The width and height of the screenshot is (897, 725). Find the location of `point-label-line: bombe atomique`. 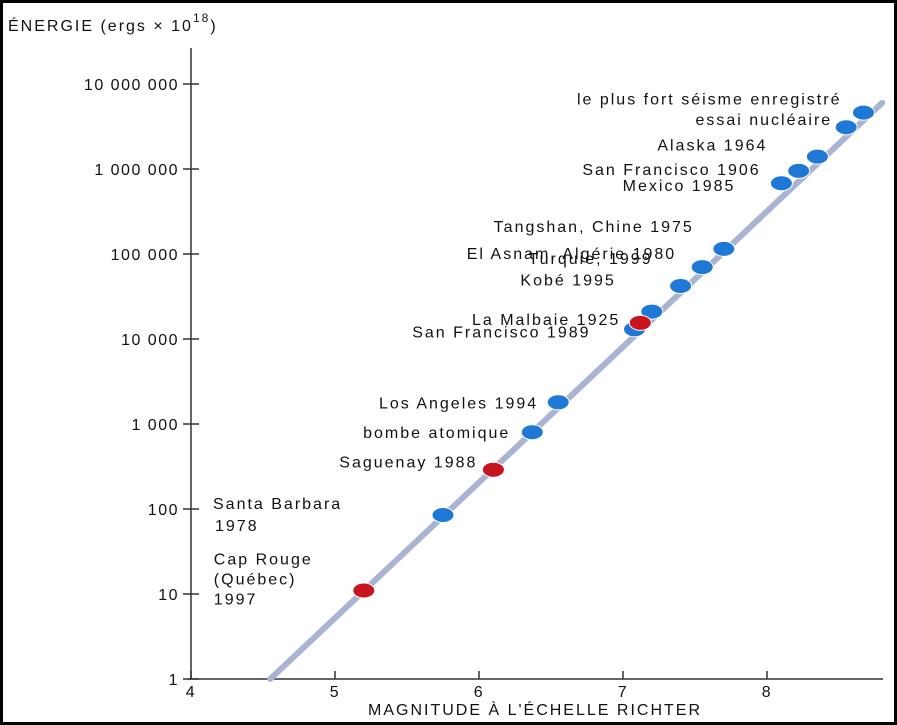

point-label-line: bombe atomique is located at coordinates (436, 433).